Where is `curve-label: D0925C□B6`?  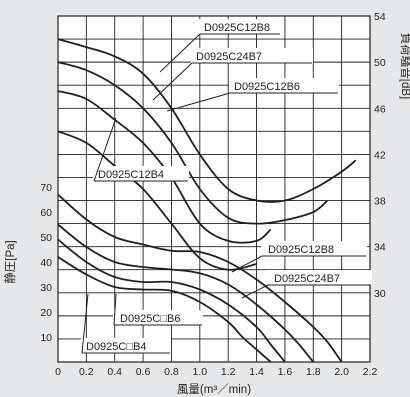 curve-label: D0925C□B6 is located at coordinates (150, 319).